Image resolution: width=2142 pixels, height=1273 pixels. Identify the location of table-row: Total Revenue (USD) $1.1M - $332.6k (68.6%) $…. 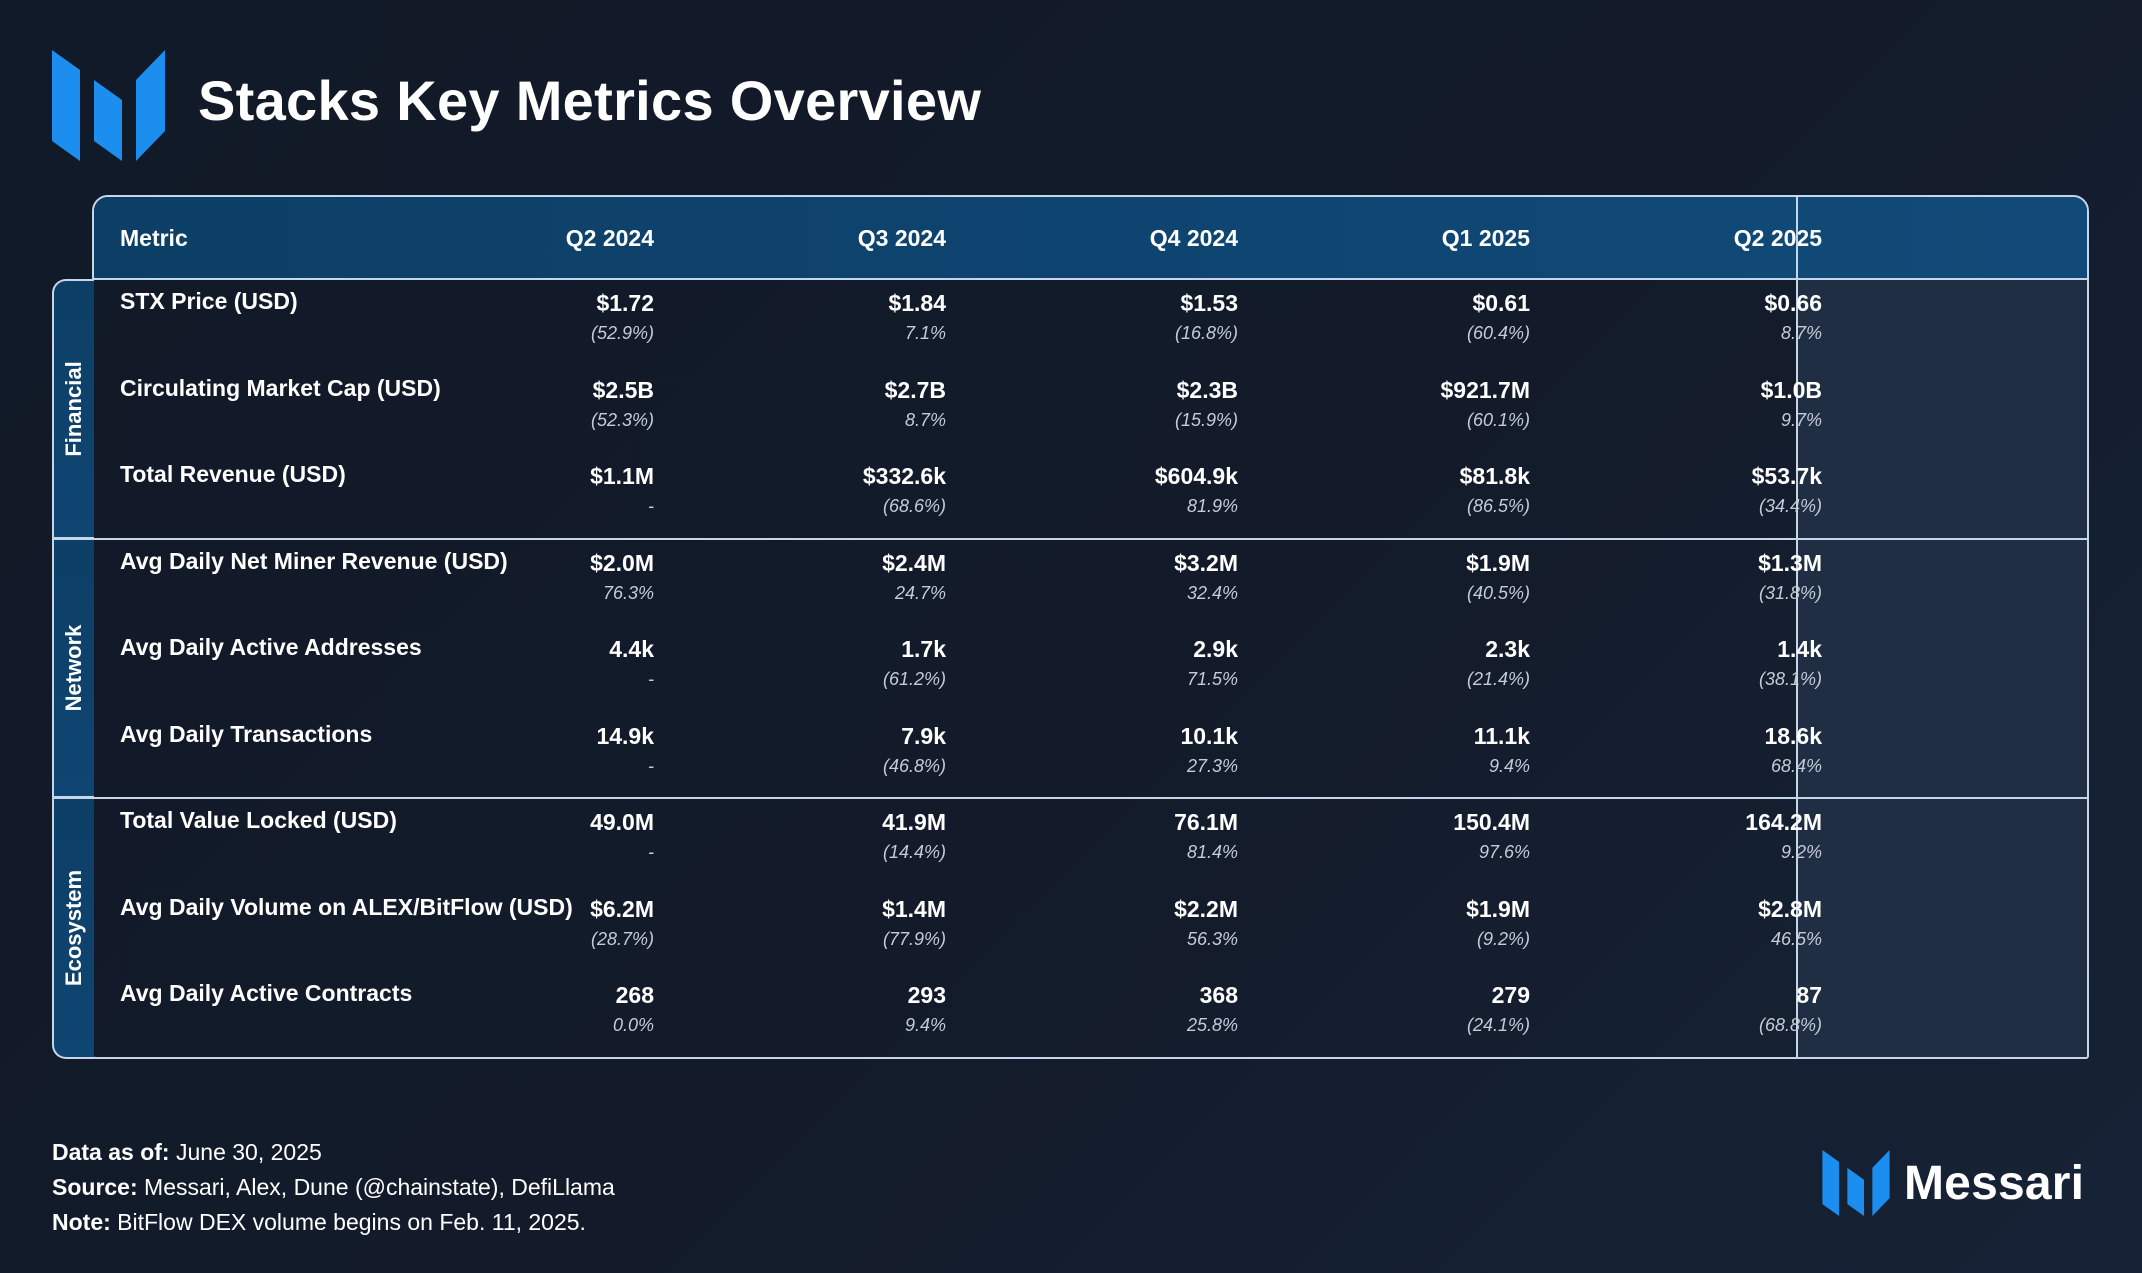
(1090, 496).